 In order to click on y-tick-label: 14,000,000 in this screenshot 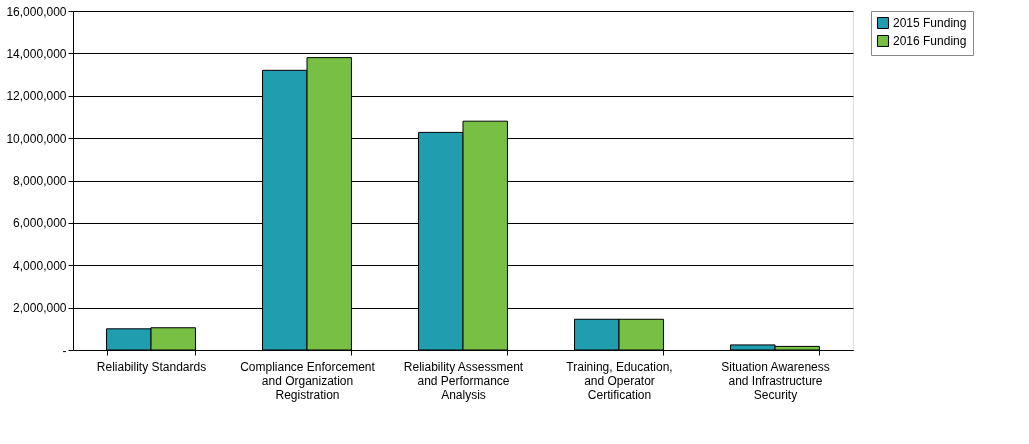, I will do `click(36, 53)`.